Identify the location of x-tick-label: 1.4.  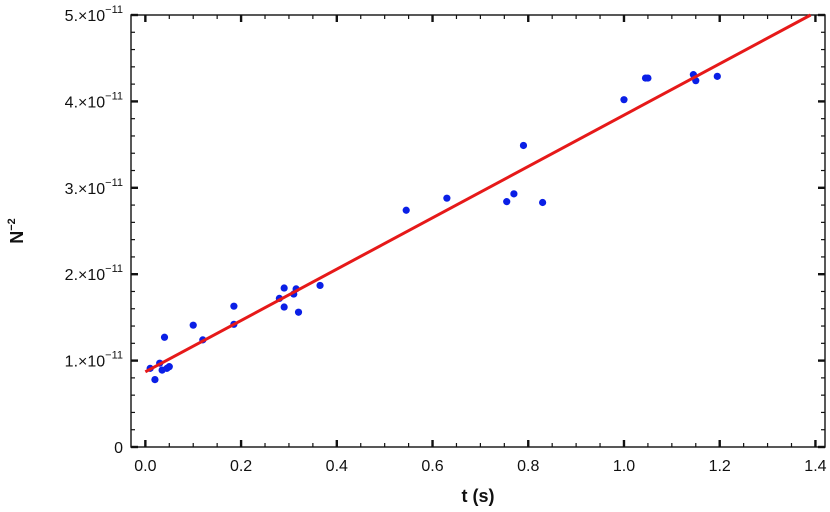
(815, 466).